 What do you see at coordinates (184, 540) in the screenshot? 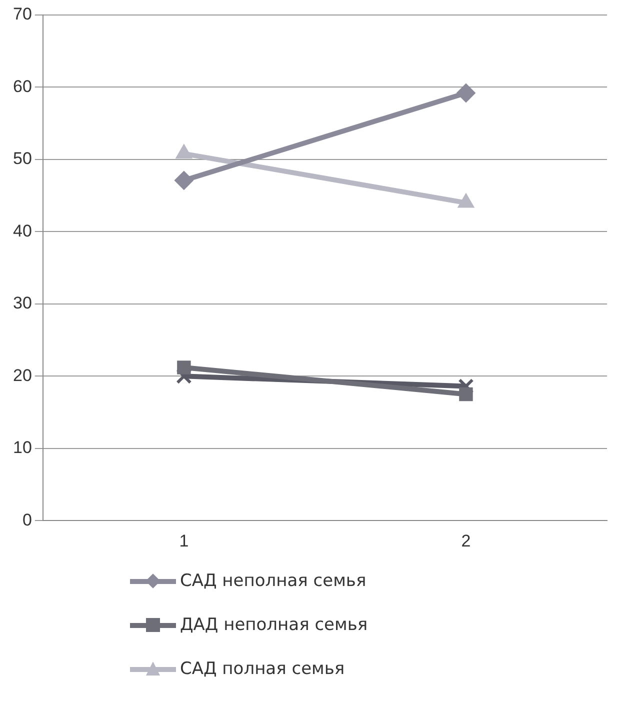
I see `x-tick-label: 1` at bounding box center [184, 540].